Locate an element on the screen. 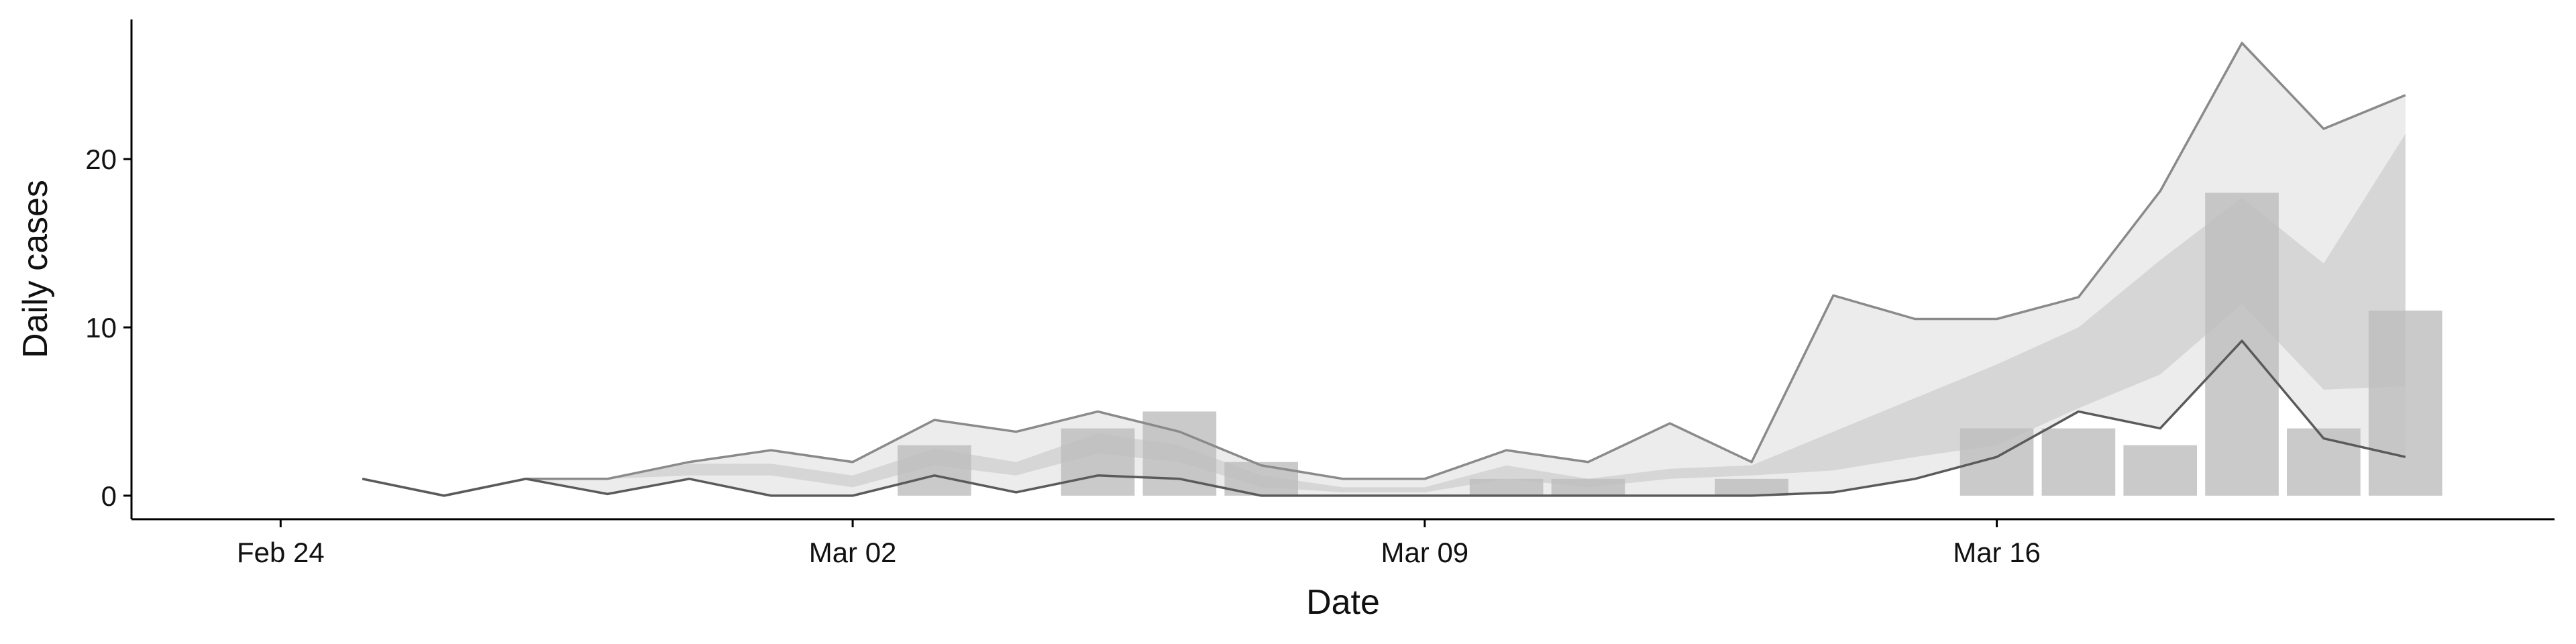 This screenshot has height=644, width=2576. x-tick-label: Mar 09 is located at coordinates (1424, 552).